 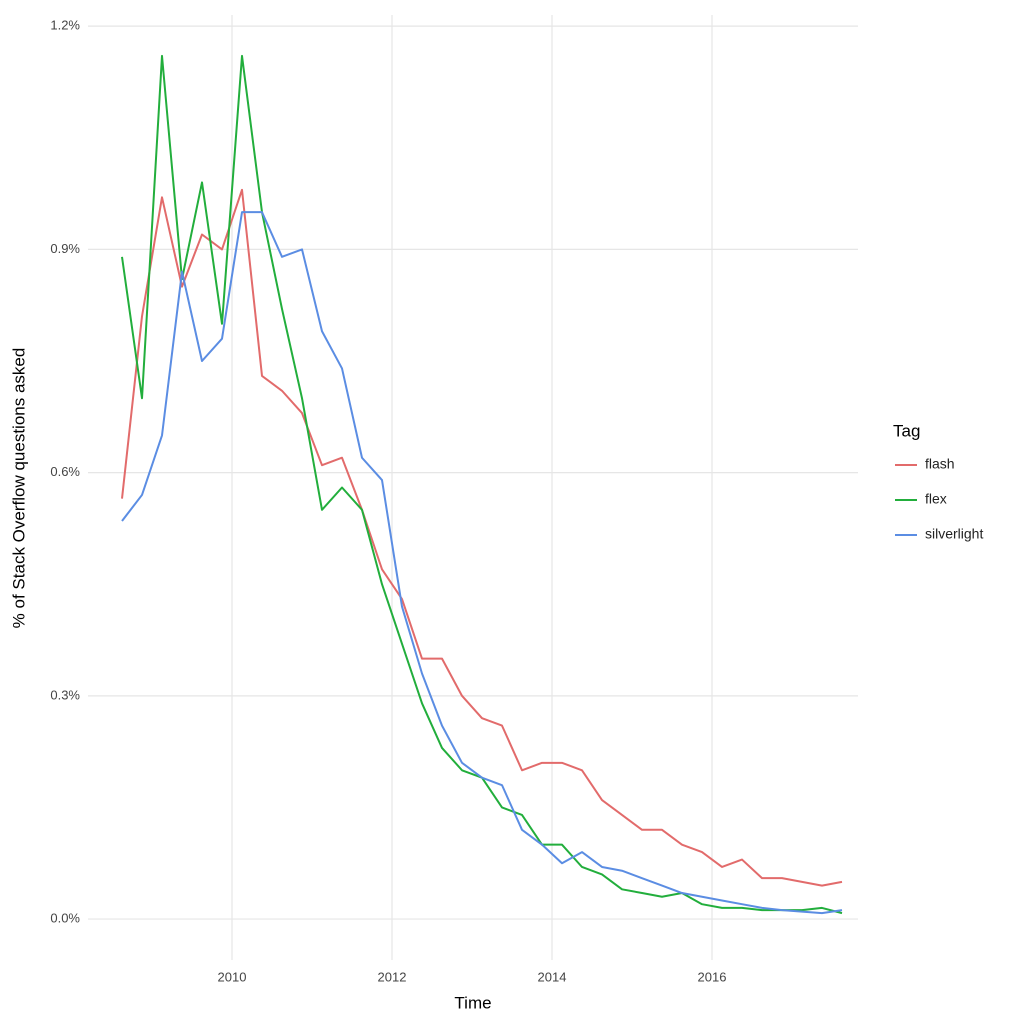 What do you see at coordinates (65, 25) in the screenshot?
I see `y-tick-label: 1.2%` at bounding box center [65, 25].